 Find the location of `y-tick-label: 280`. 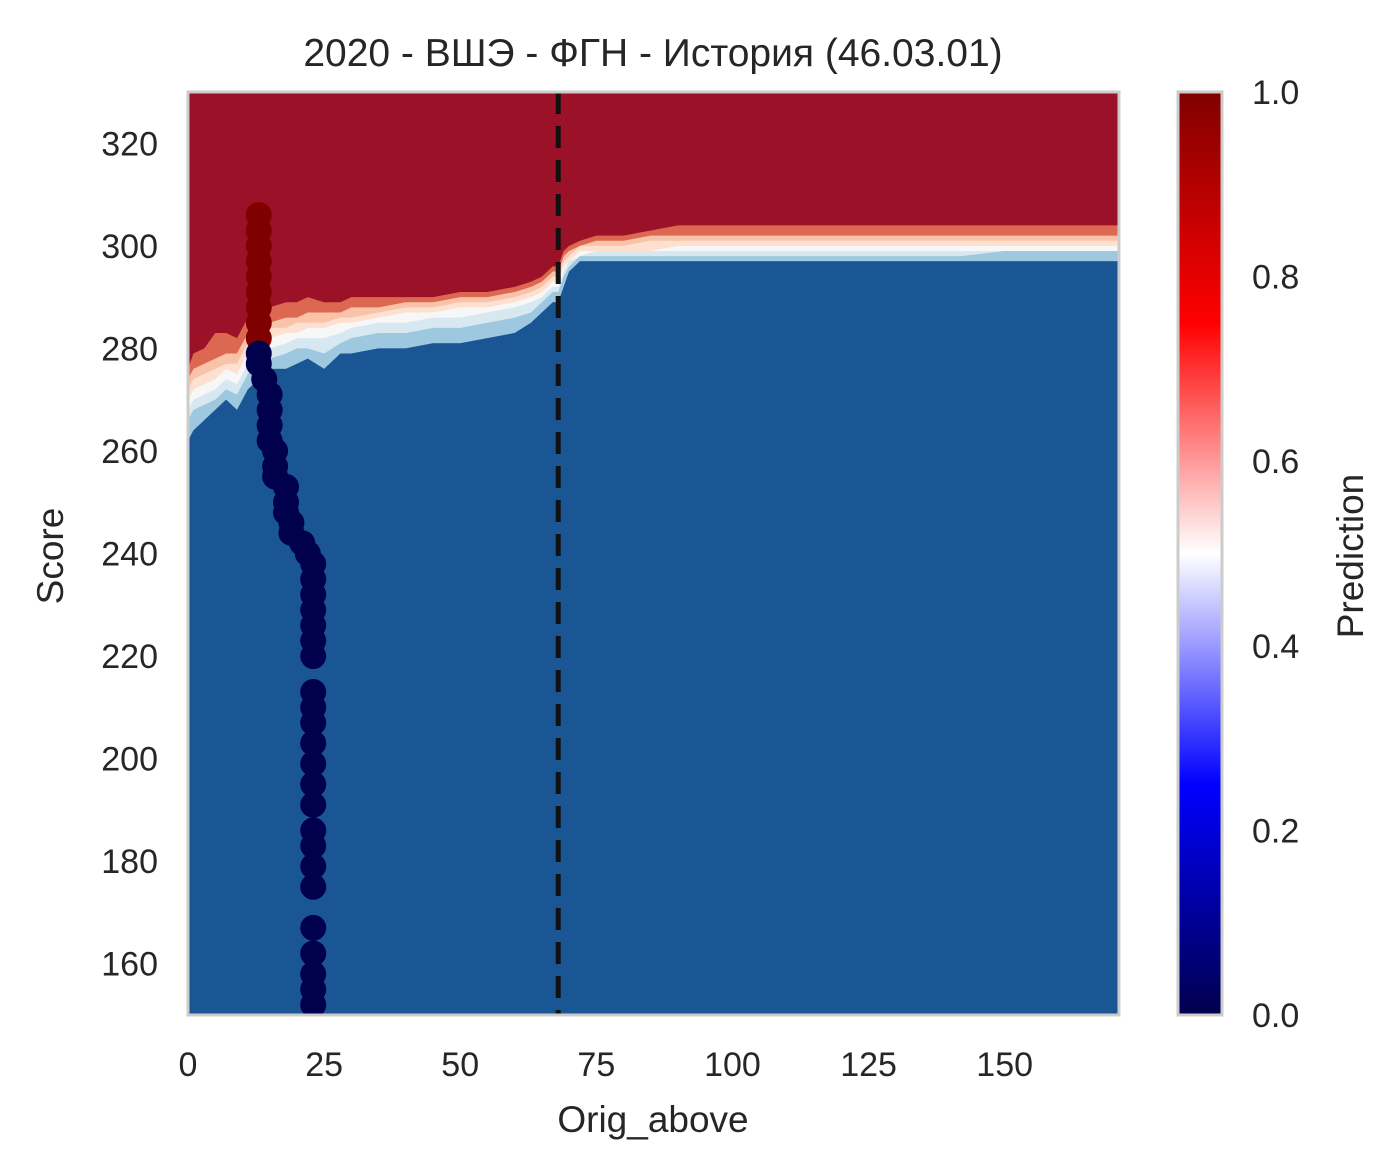

y-tick-label: 280 is located at coordinates (129, 349).